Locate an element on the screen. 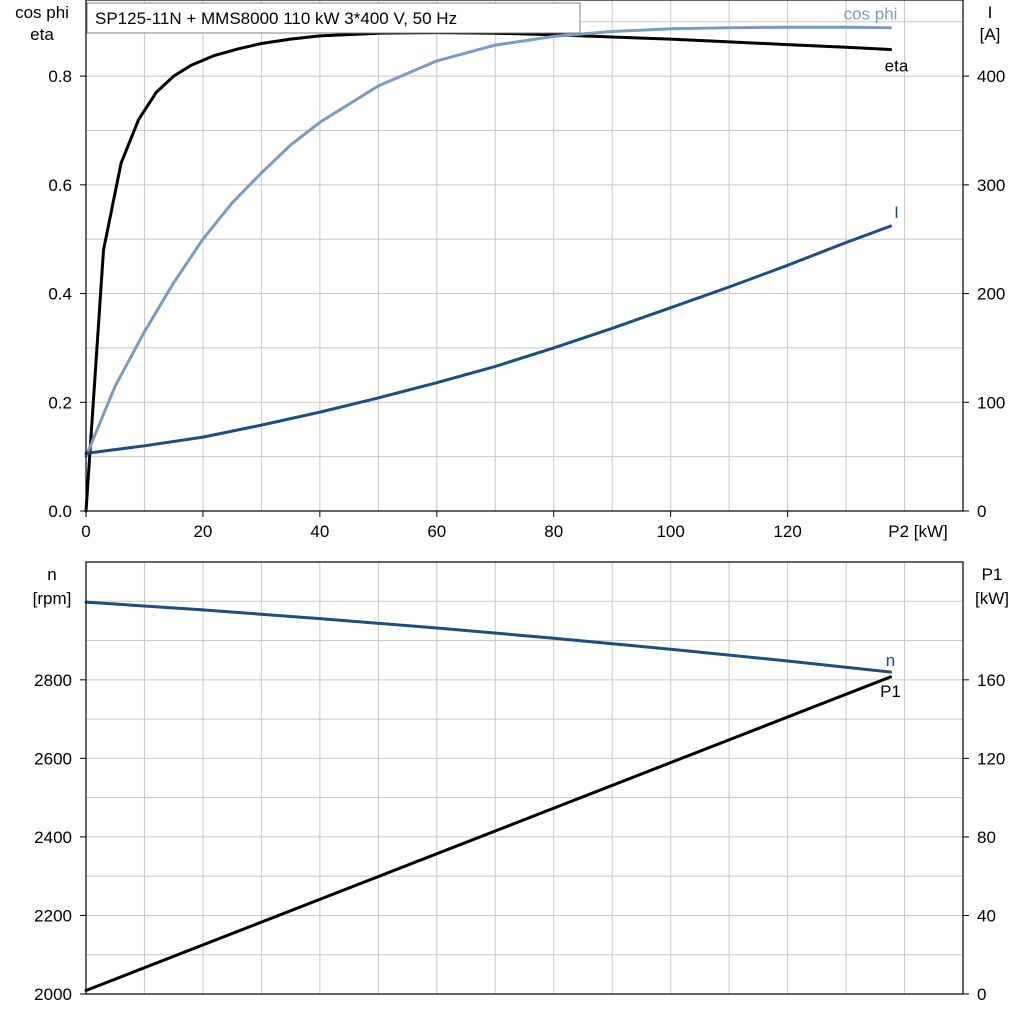 This screenshot has height=1024, width=1024. top-x-tick-label: 120 is located at coordinates (787, 531).